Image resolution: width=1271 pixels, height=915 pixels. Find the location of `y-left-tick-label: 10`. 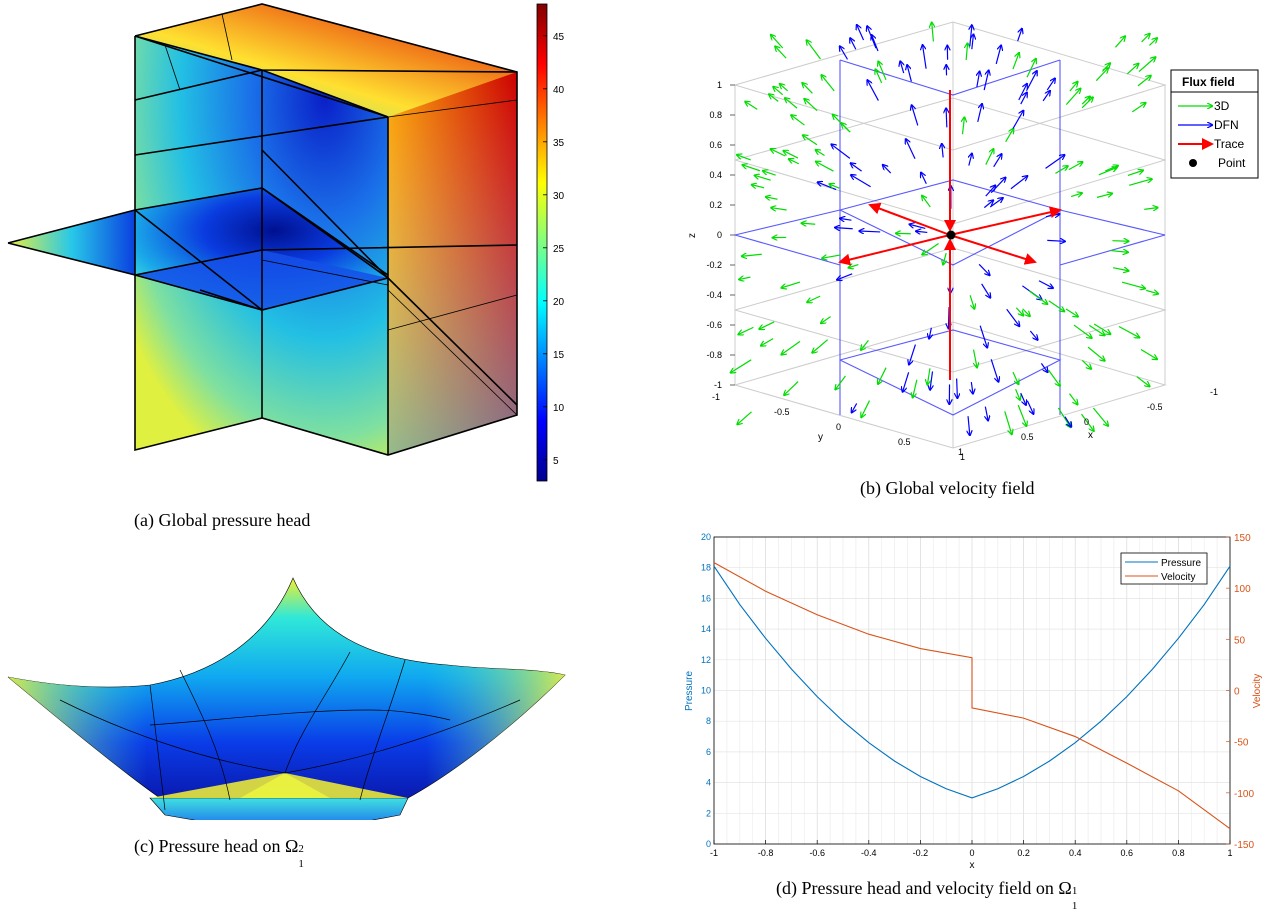

y-left-tick-label: 10 is located at coordinates (706, 691).